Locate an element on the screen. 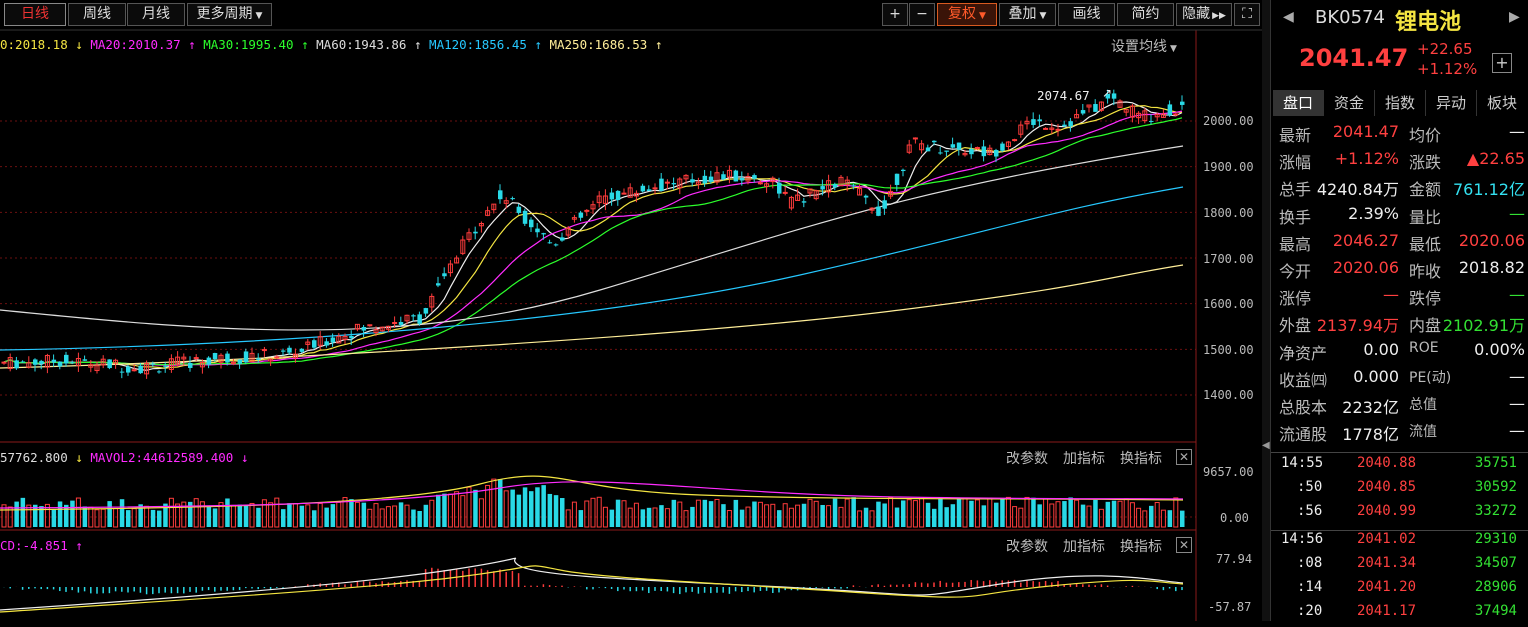  macd-close-icon: ✕ is located at coordinates (1184, 545).